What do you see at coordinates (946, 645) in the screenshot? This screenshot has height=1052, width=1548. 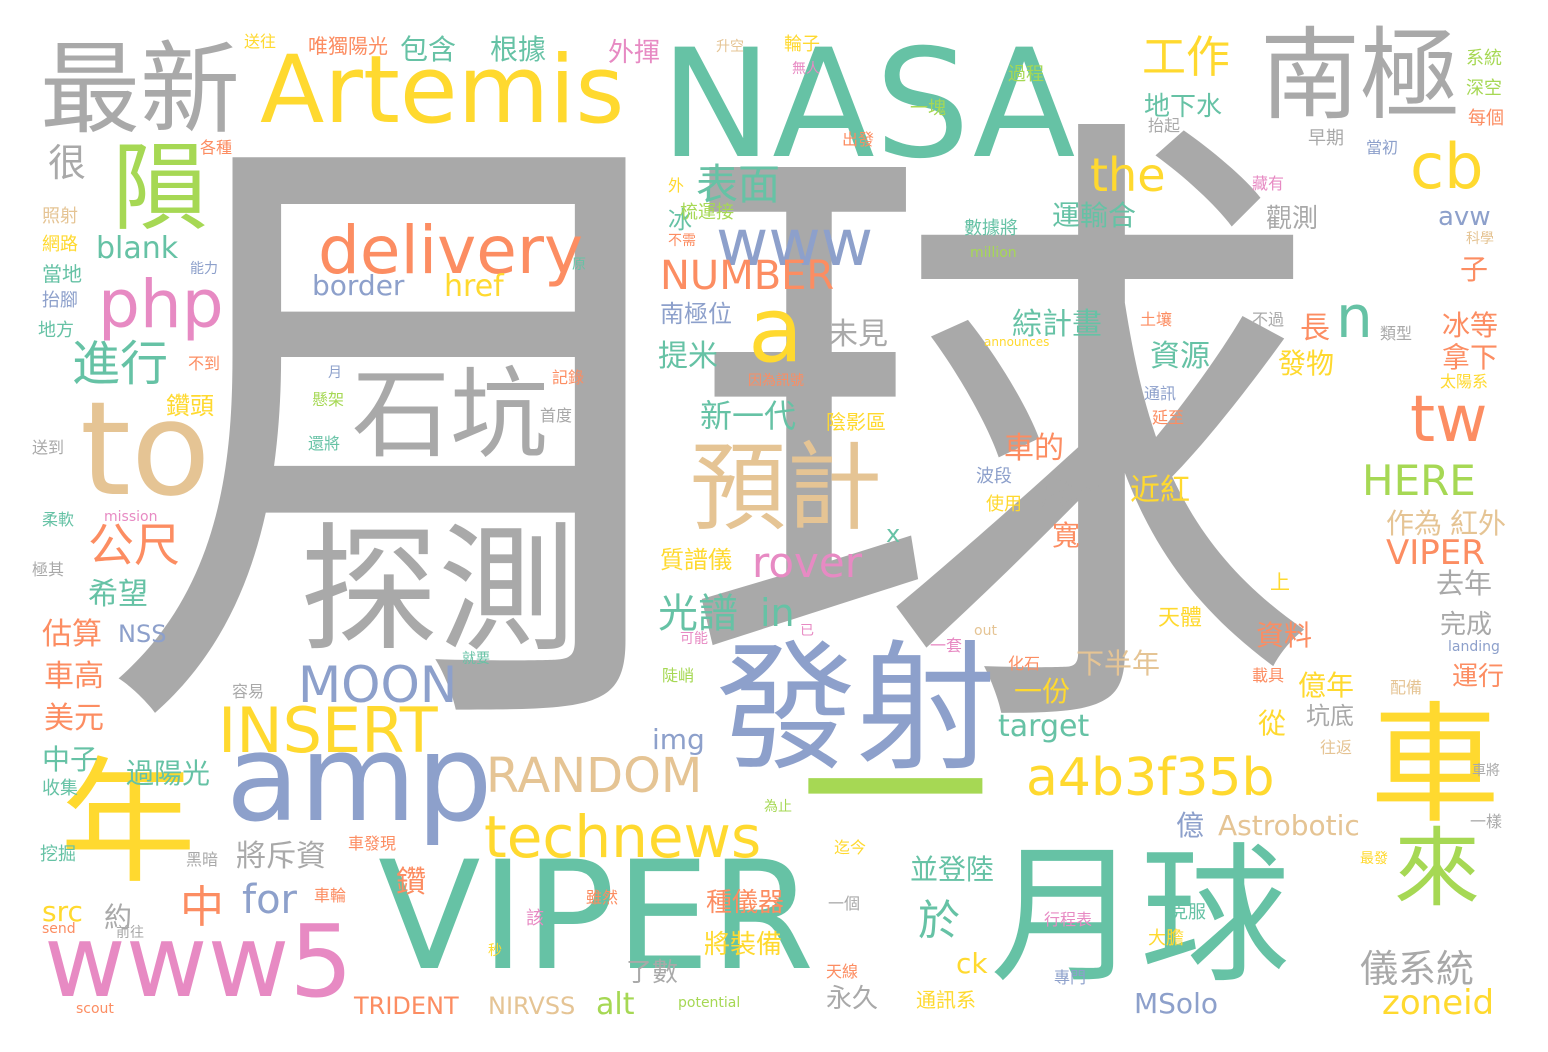 I see `word-a-set: 一套` at bounding box center [946, 645].